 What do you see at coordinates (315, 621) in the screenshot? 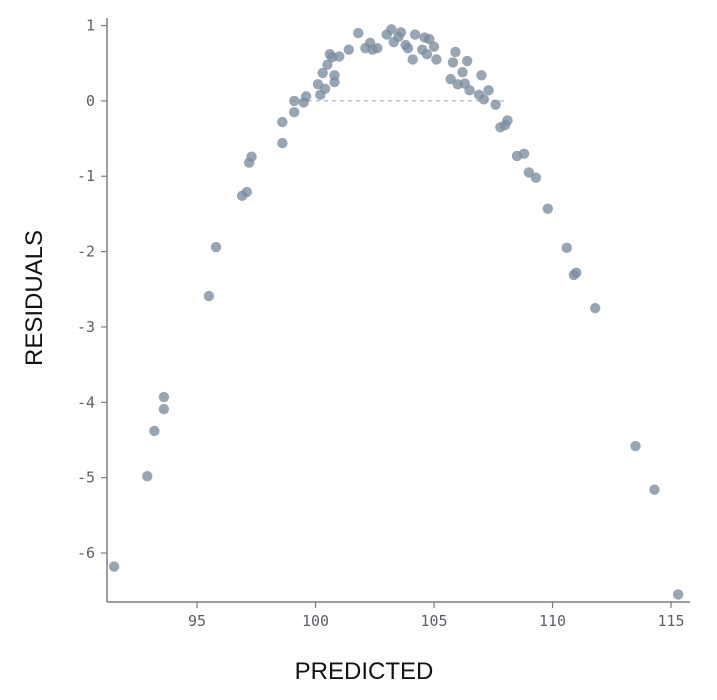
I see `x-tick-label: 100` at bounding box center [315, 621].